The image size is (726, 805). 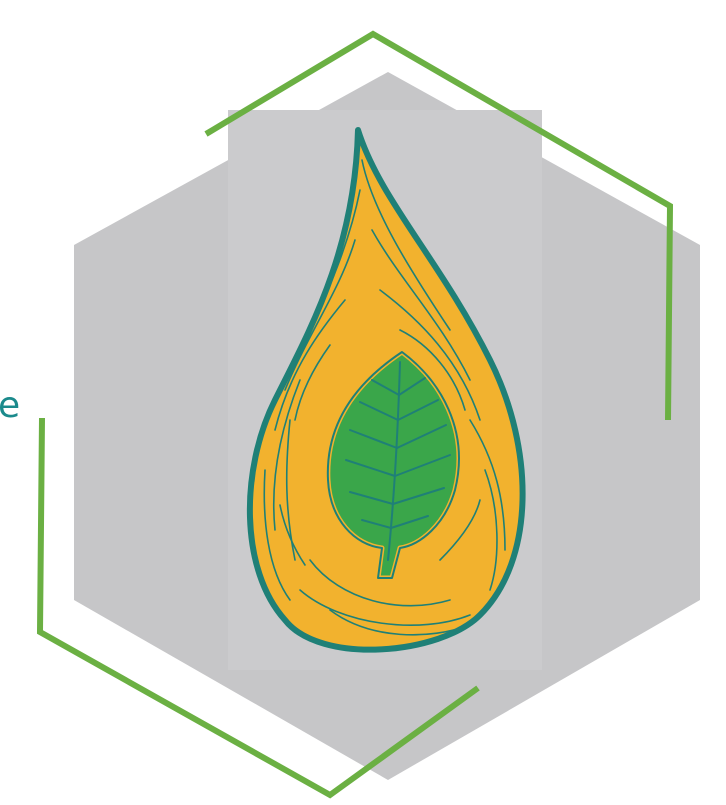 What do you see at coordinates (398, 461) in the screenshot?
I see `leaf-veins` at bounding box center [398, 461].